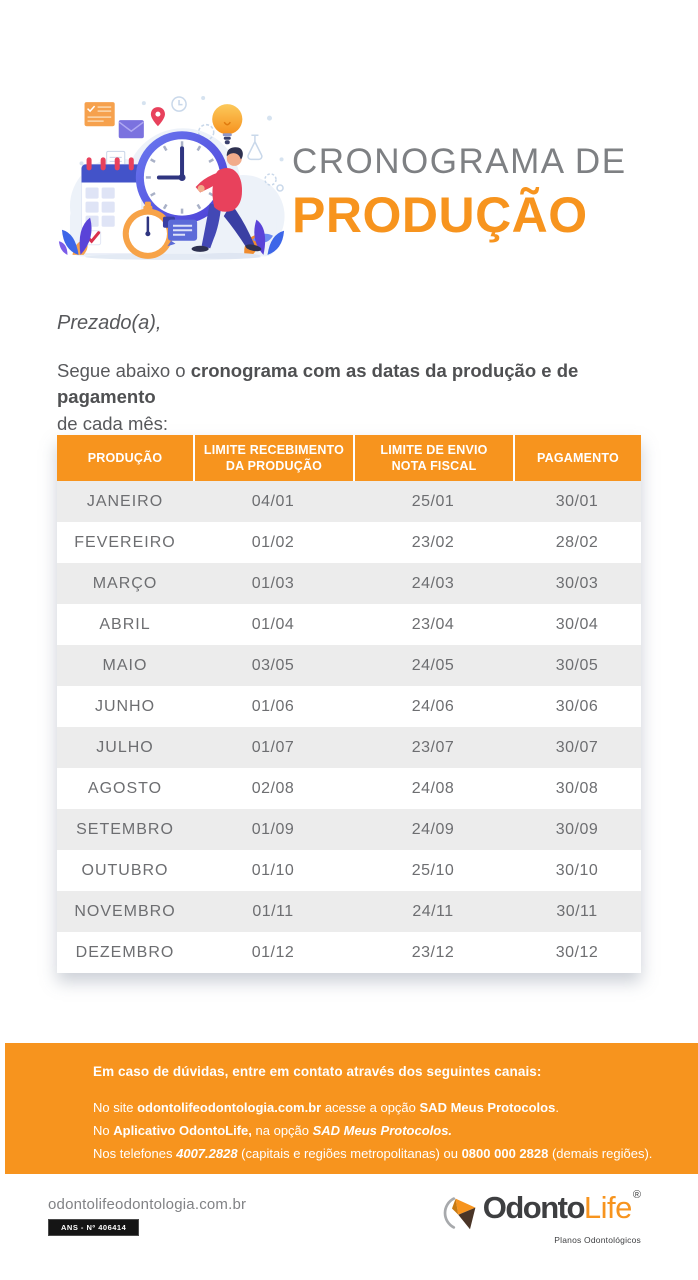 This screenshot has height=1280, width=698. I want to click on limite-recebimento-cell: 01/10, so click(273, 870).